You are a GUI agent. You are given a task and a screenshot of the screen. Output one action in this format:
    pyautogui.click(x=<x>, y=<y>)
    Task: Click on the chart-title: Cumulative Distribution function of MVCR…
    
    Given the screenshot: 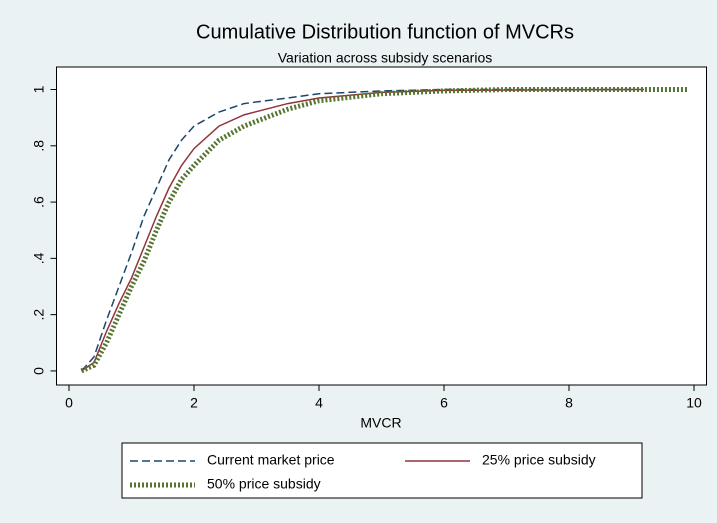 What is the action you would take?
    pyautogui.click(x=385, y=32)
    